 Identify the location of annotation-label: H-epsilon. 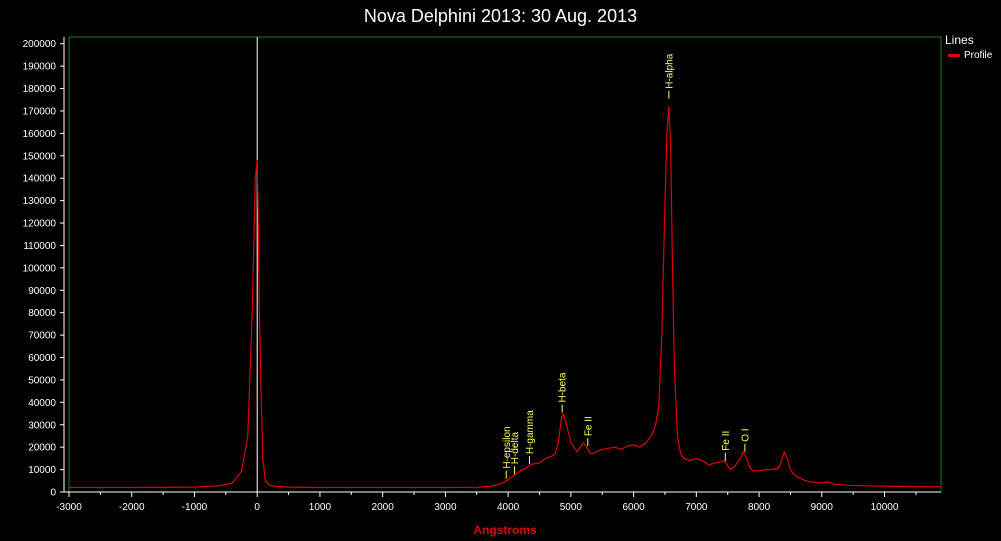
(507, 447).